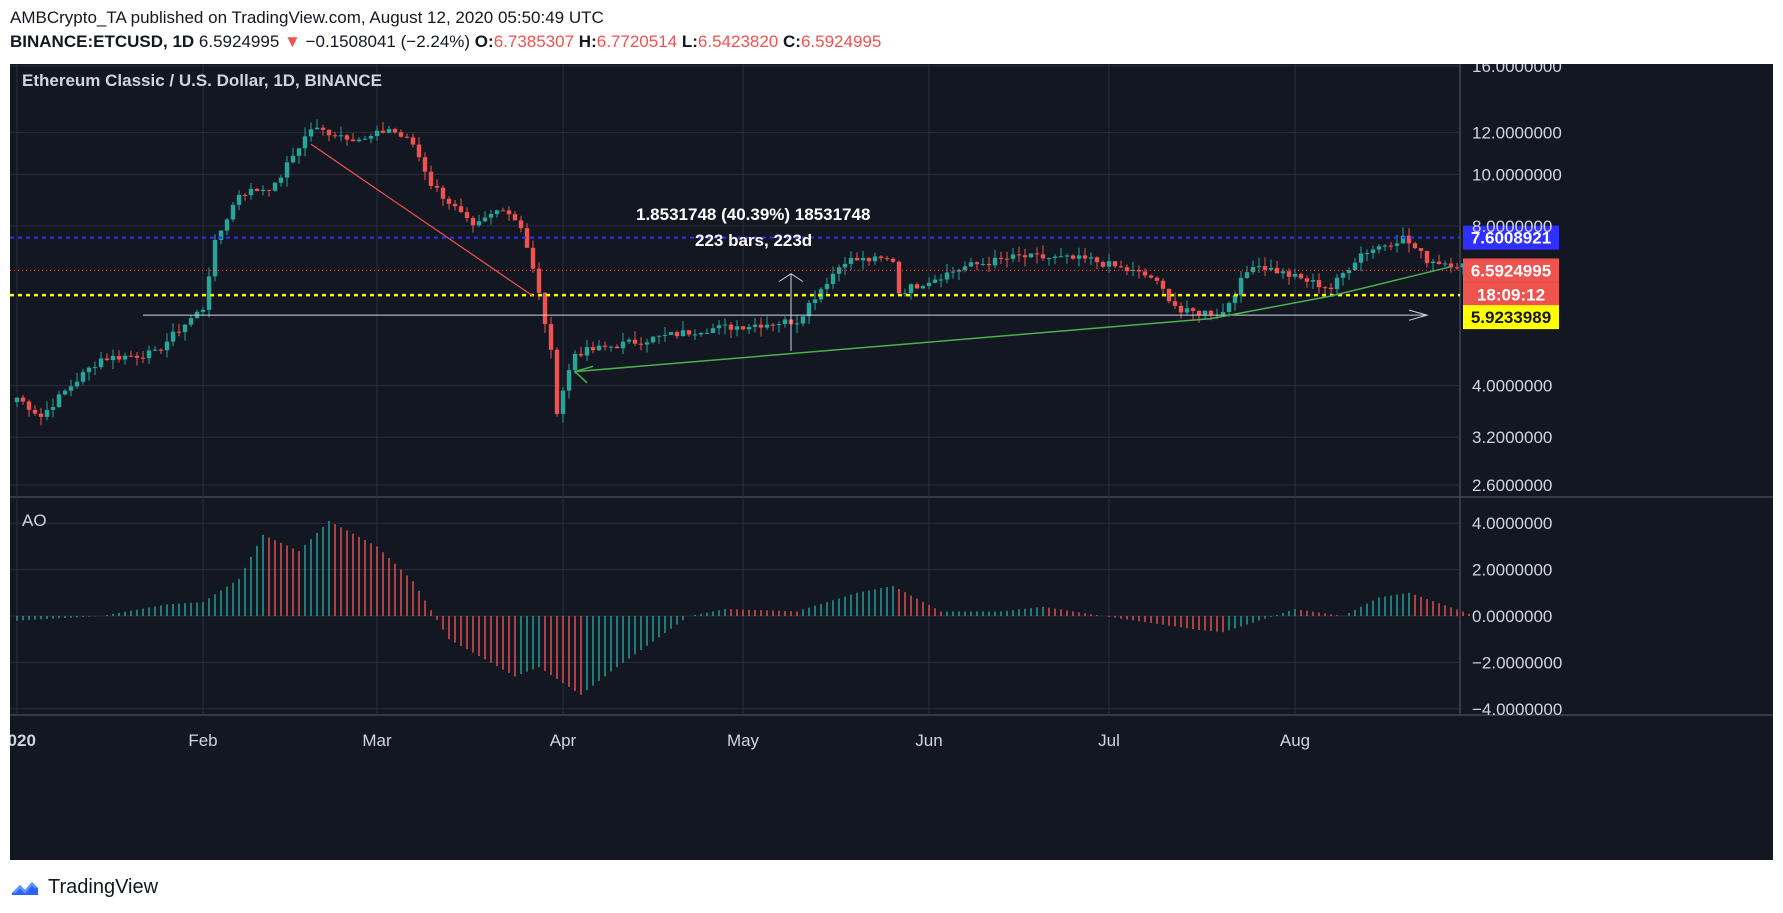 Image resolution: width=1783 pixels, height=913 pixels. What do you see at coordinates (743, 740) in the screenshot?
I see `x-tick-label: May` at bounding box center [743, 740].